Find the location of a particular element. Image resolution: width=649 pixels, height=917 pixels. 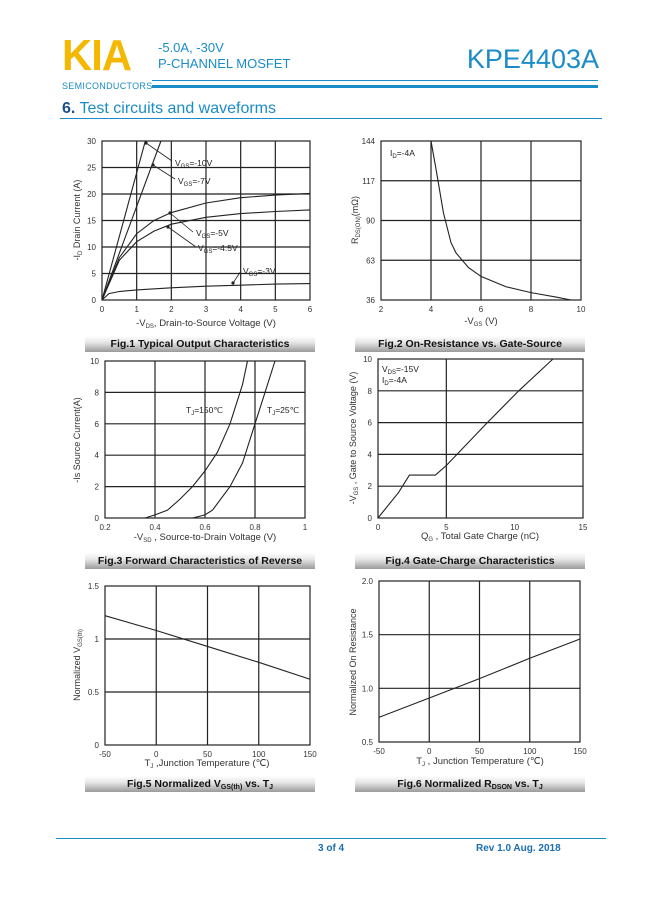

annotation-label: VGS​=-7V is located at coordinates (194, 182).